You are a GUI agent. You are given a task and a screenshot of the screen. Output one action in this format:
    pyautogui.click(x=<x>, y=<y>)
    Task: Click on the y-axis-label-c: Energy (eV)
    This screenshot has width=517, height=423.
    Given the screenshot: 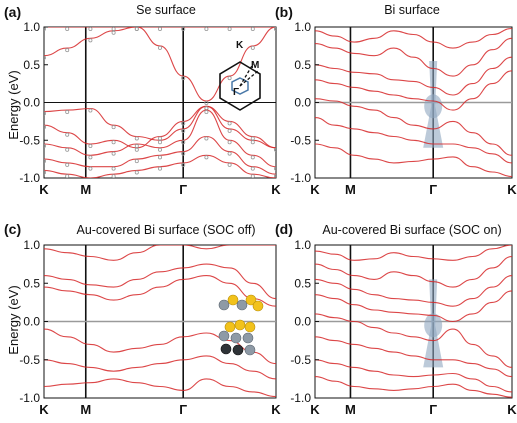 What is the action you would take?
    pyautogui.click(x=13, y=319)
    